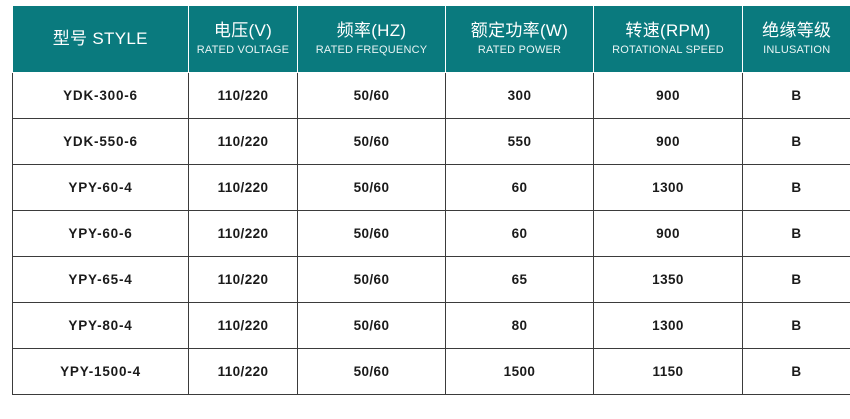 This screenshot has height=419, width=850. What do you see at coordinates (371, 50) in the screenshot?
I see `column-header-subtitle-frequency: RATED FREQUENCY` at bounding box center [371, 50].